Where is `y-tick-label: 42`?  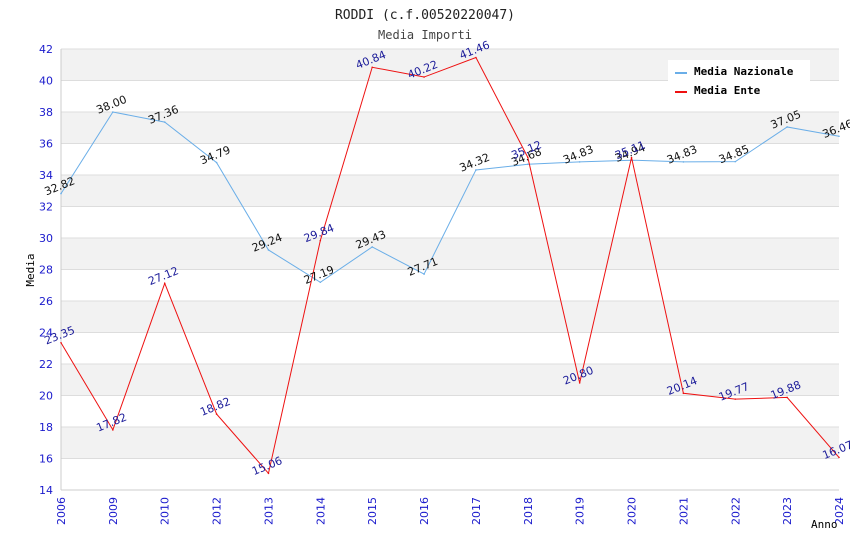
y-tick-label: 42 is located at coordinates (46, 49).